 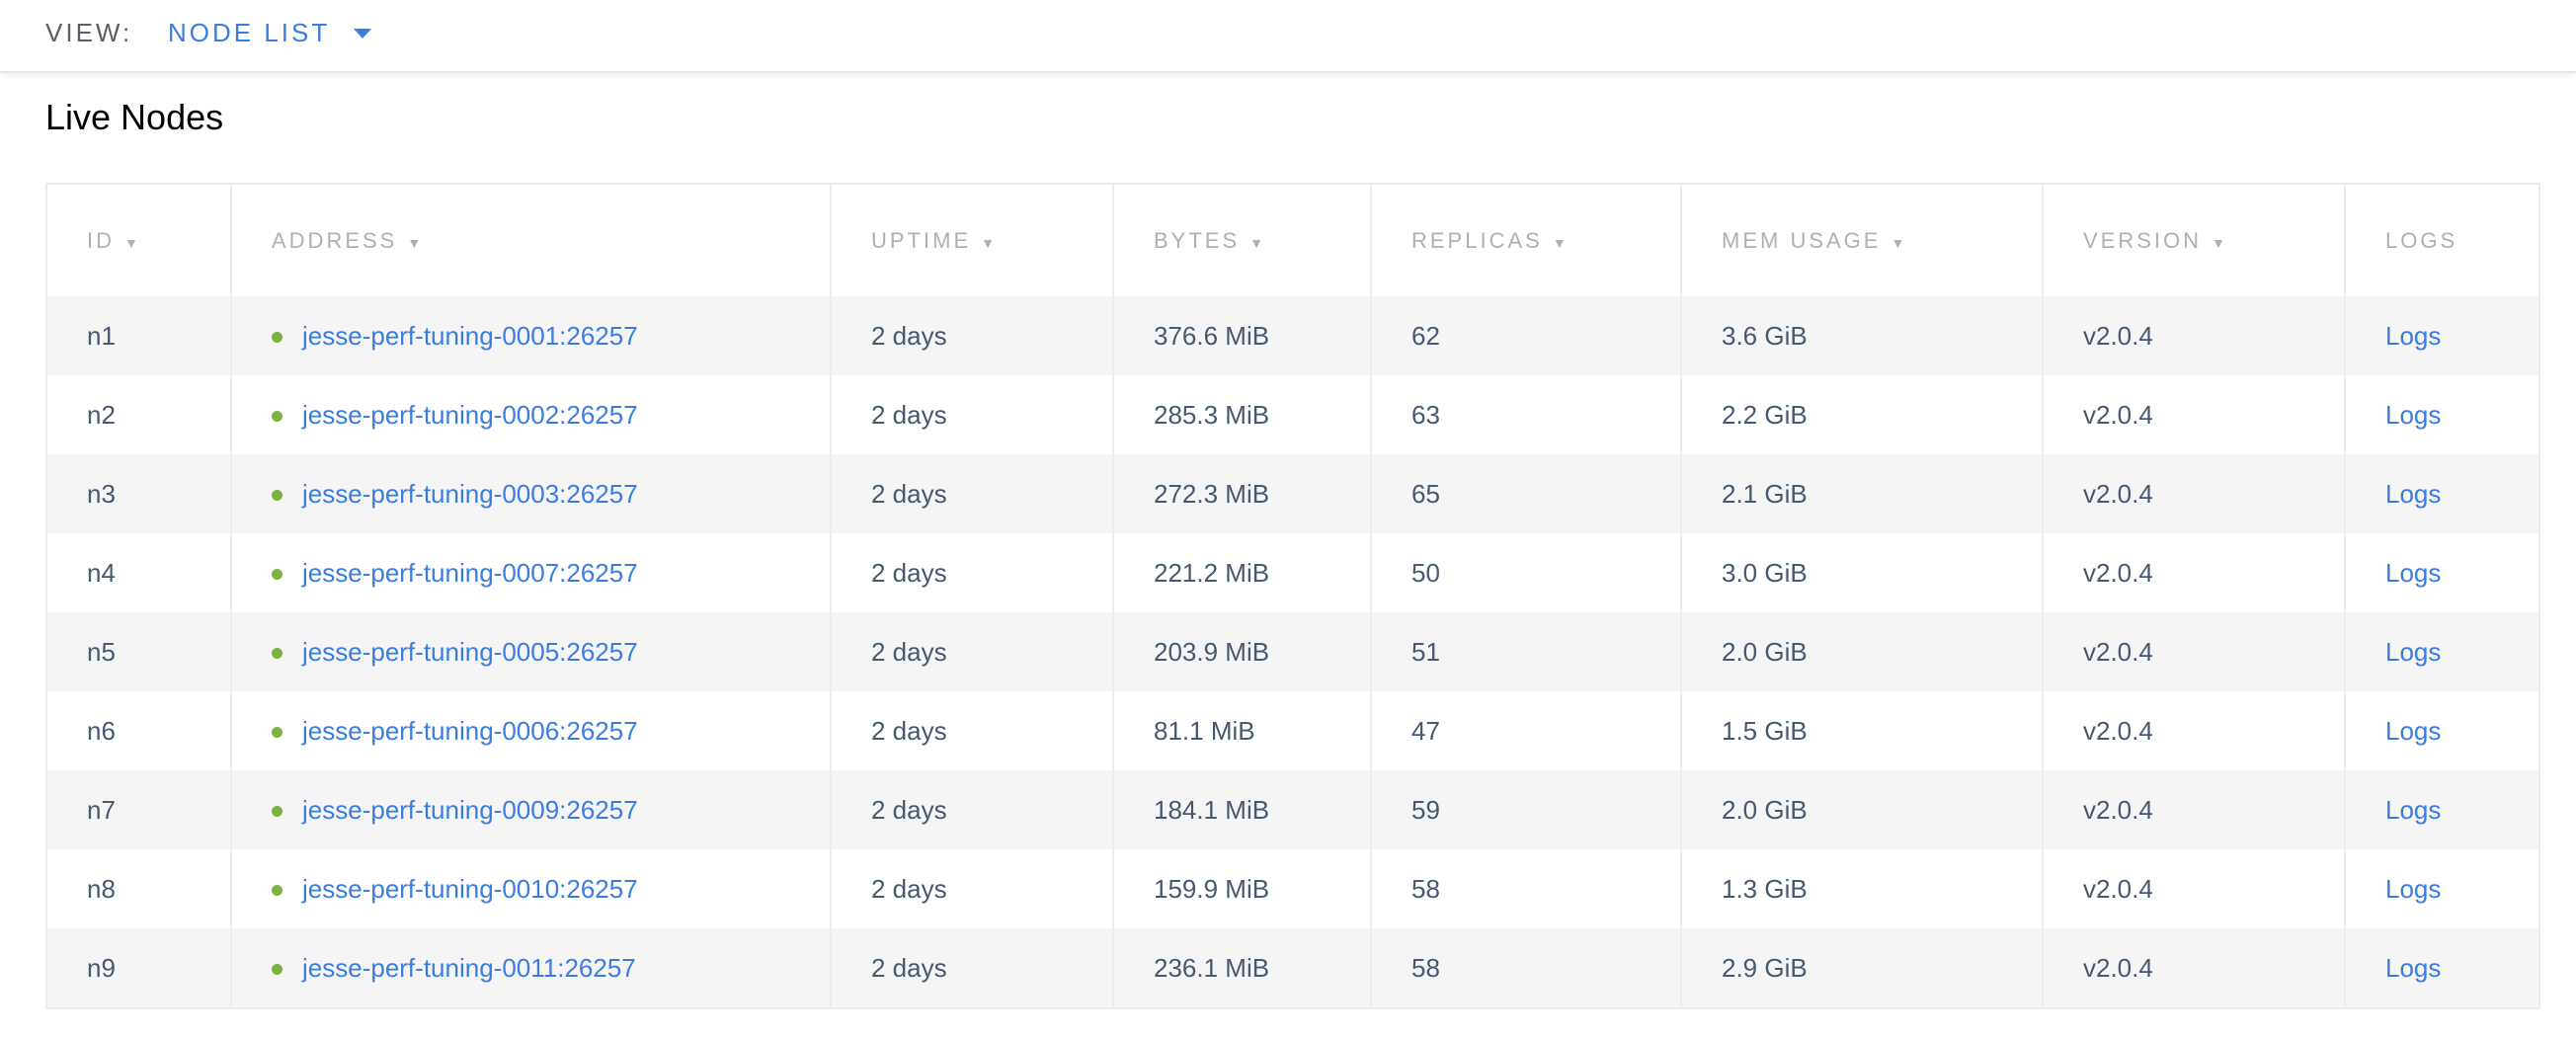 I want to click on view-dropdown-value: NODE LIST, so click(x=249, y=32).